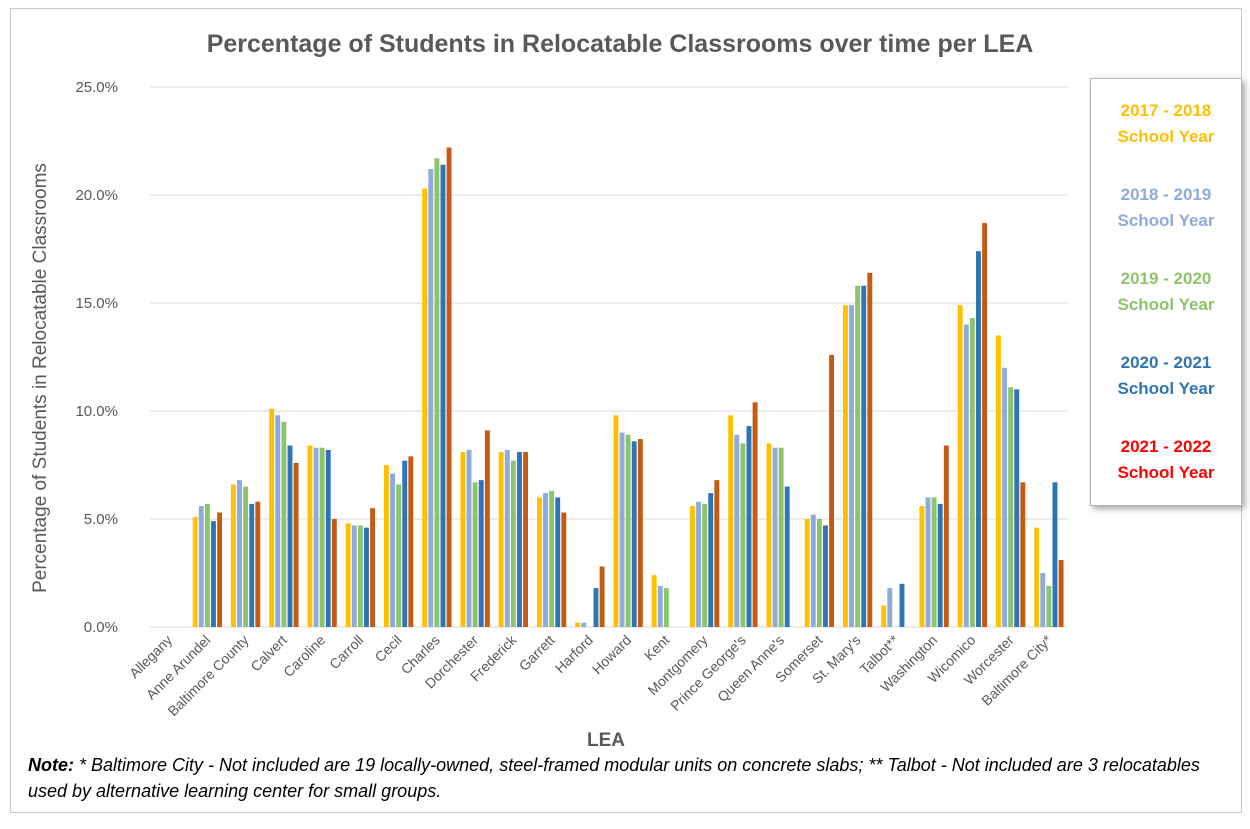 Image resolution: width=1250 pixels, height=829 pixels. What do you see at coordinates (101, 627) in the screenshot?
I see `y-tick-label: 0.0%` at bounding box center [101, 627].